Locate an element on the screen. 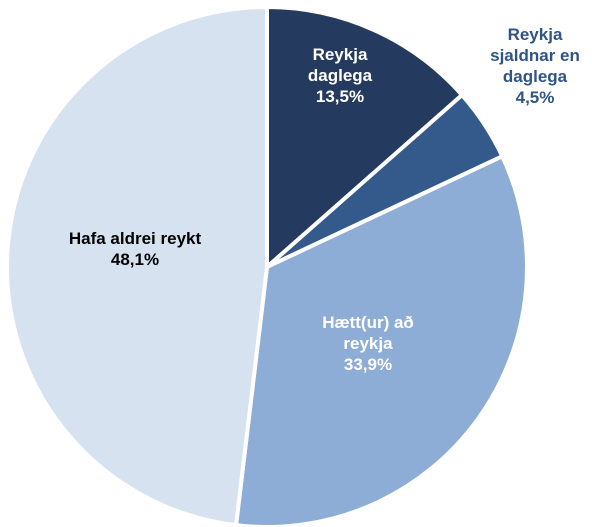  label-box: Hafa aldrei reykt 48,1% is located at coordinates (135, 249).